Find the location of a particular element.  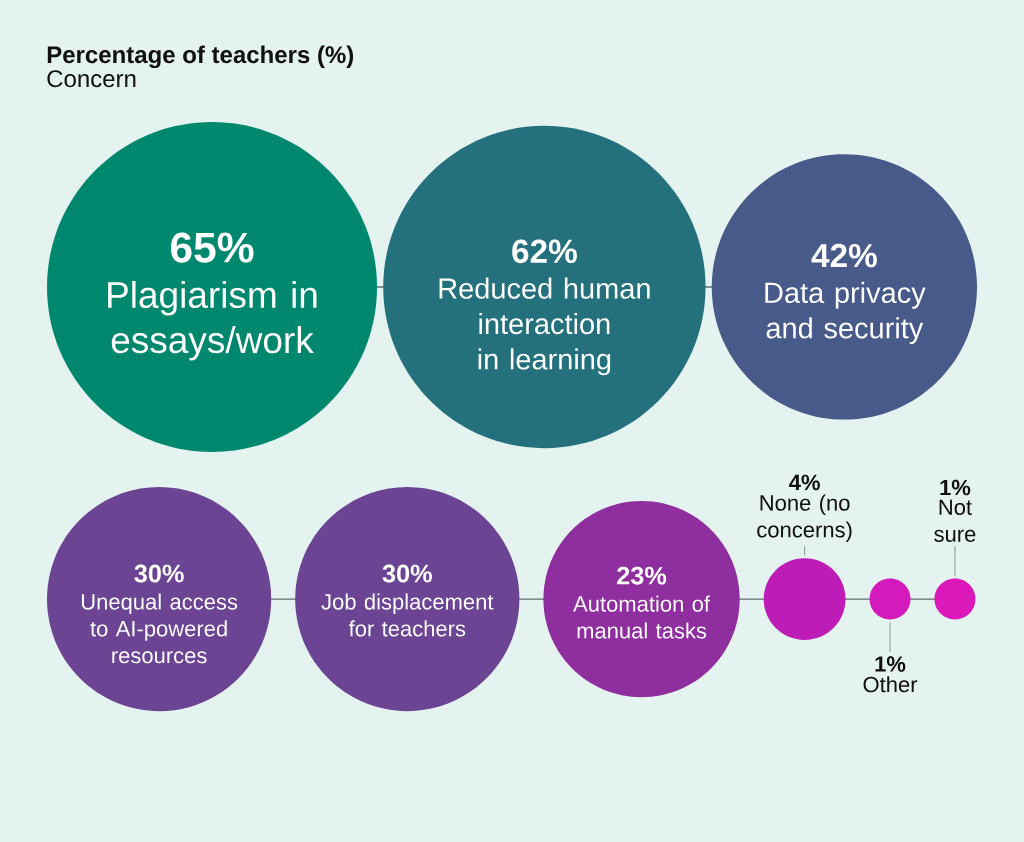

category-label: Unequal access to AI-powered resources is located at coordinates (159, 628).